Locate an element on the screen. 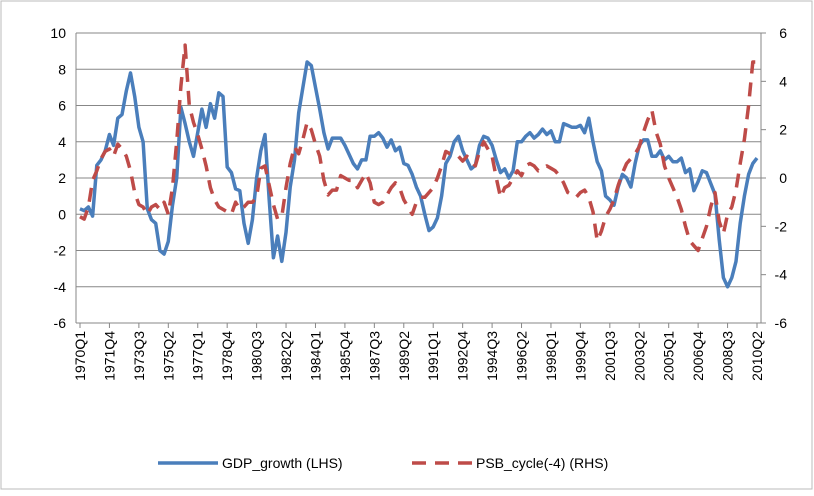 Image resolution: width=814 pixels, height=496 pixels. x-tick-label: 1971Q4 is located at coordinates (109, 356).